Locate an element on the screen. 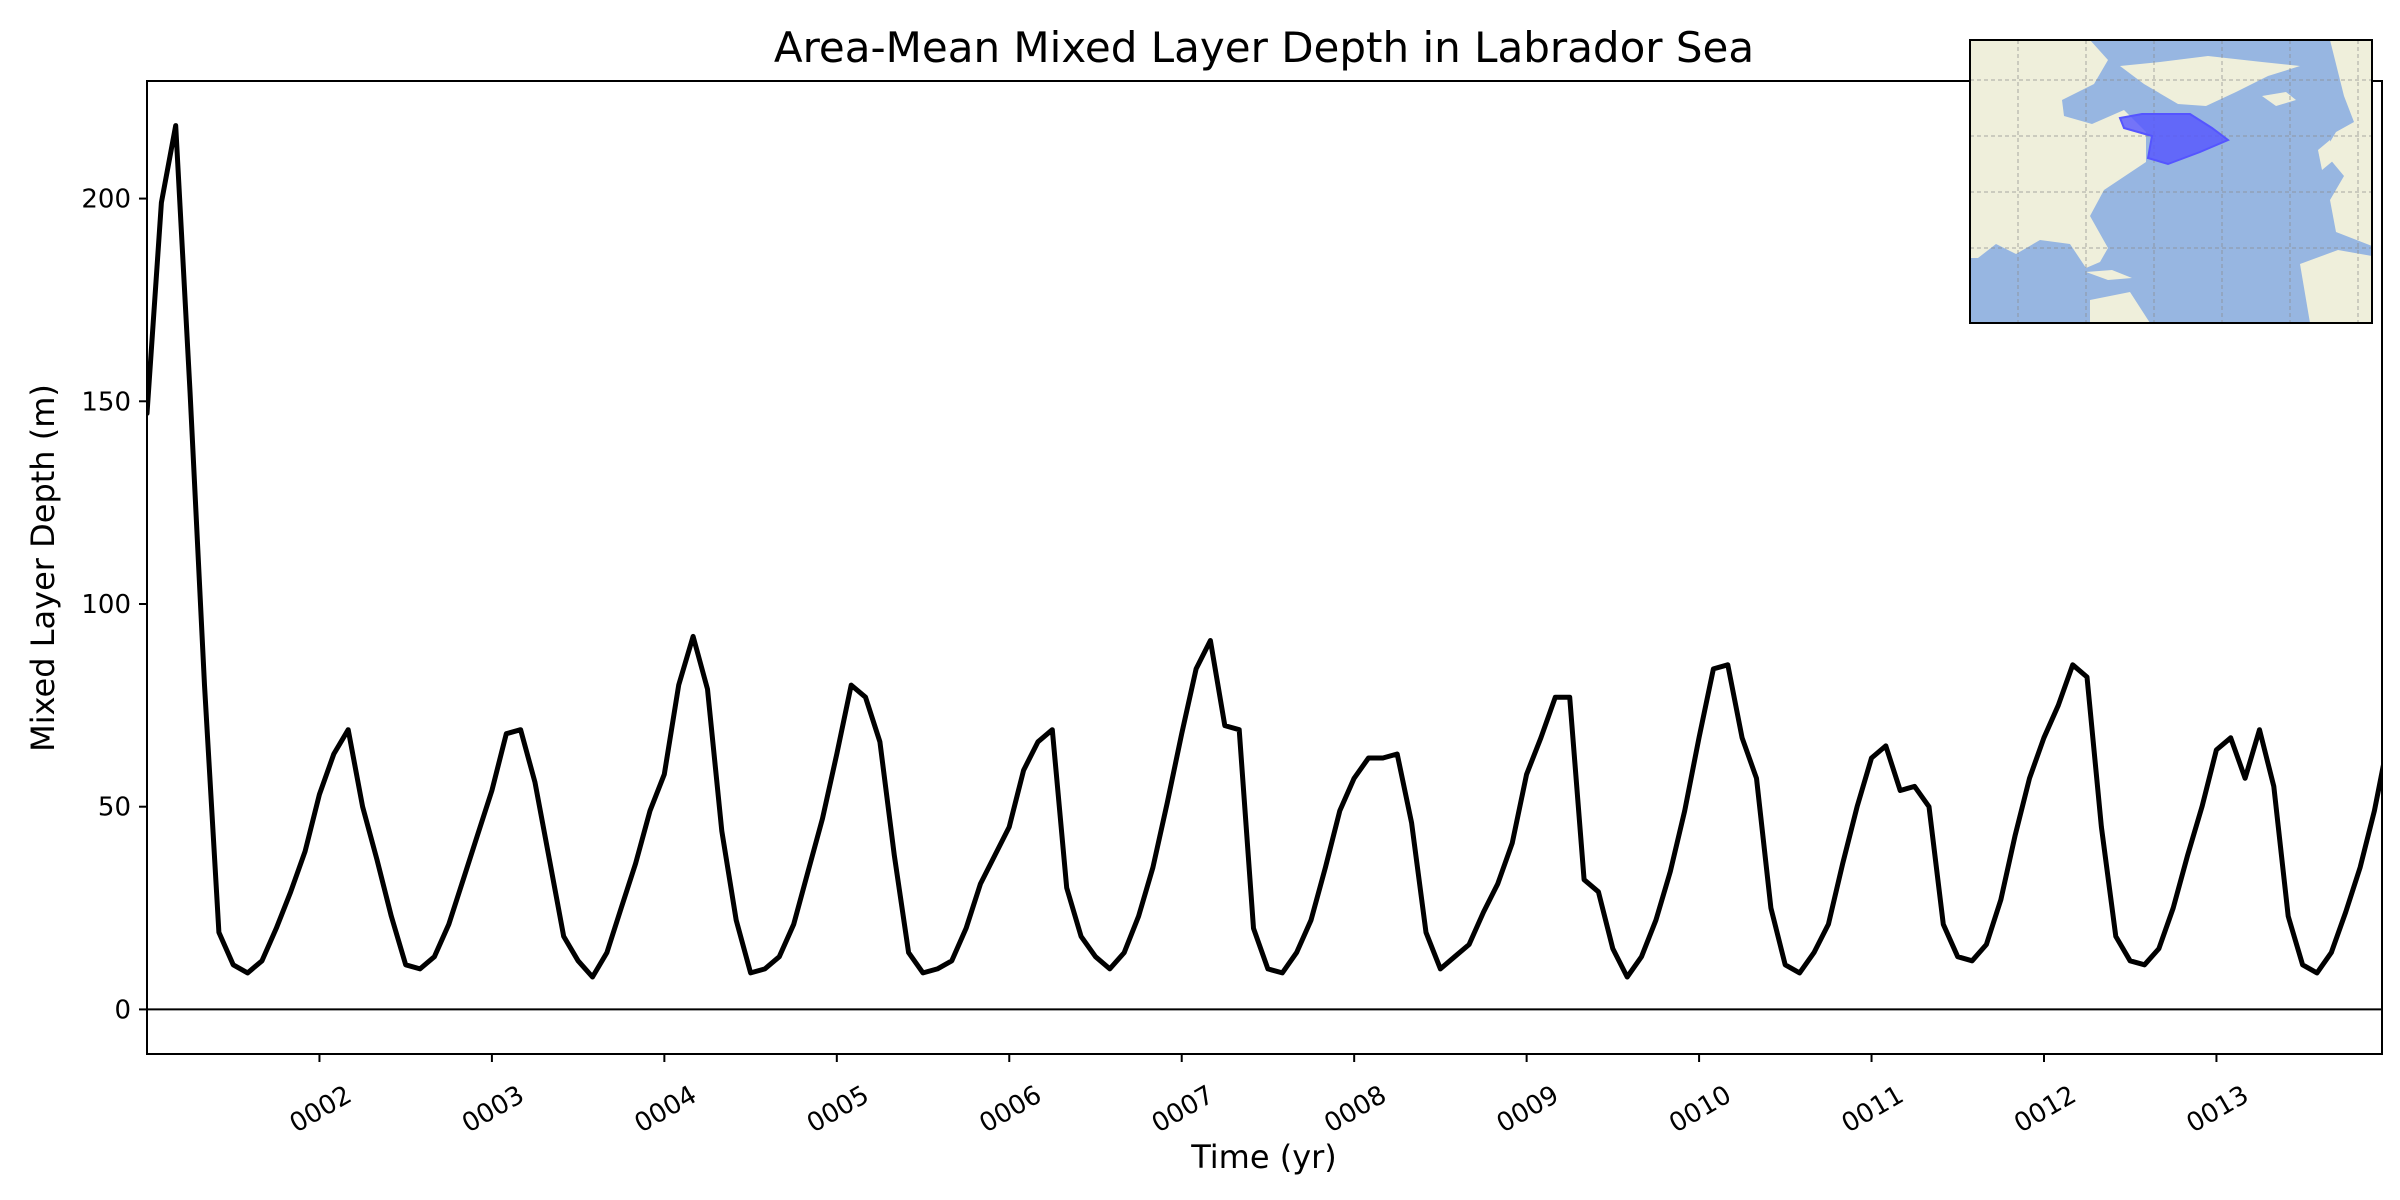 Image resolution: width=2400 pixels, height=1200 pixels. land-british-isles is located at coordinates (2326, 155).